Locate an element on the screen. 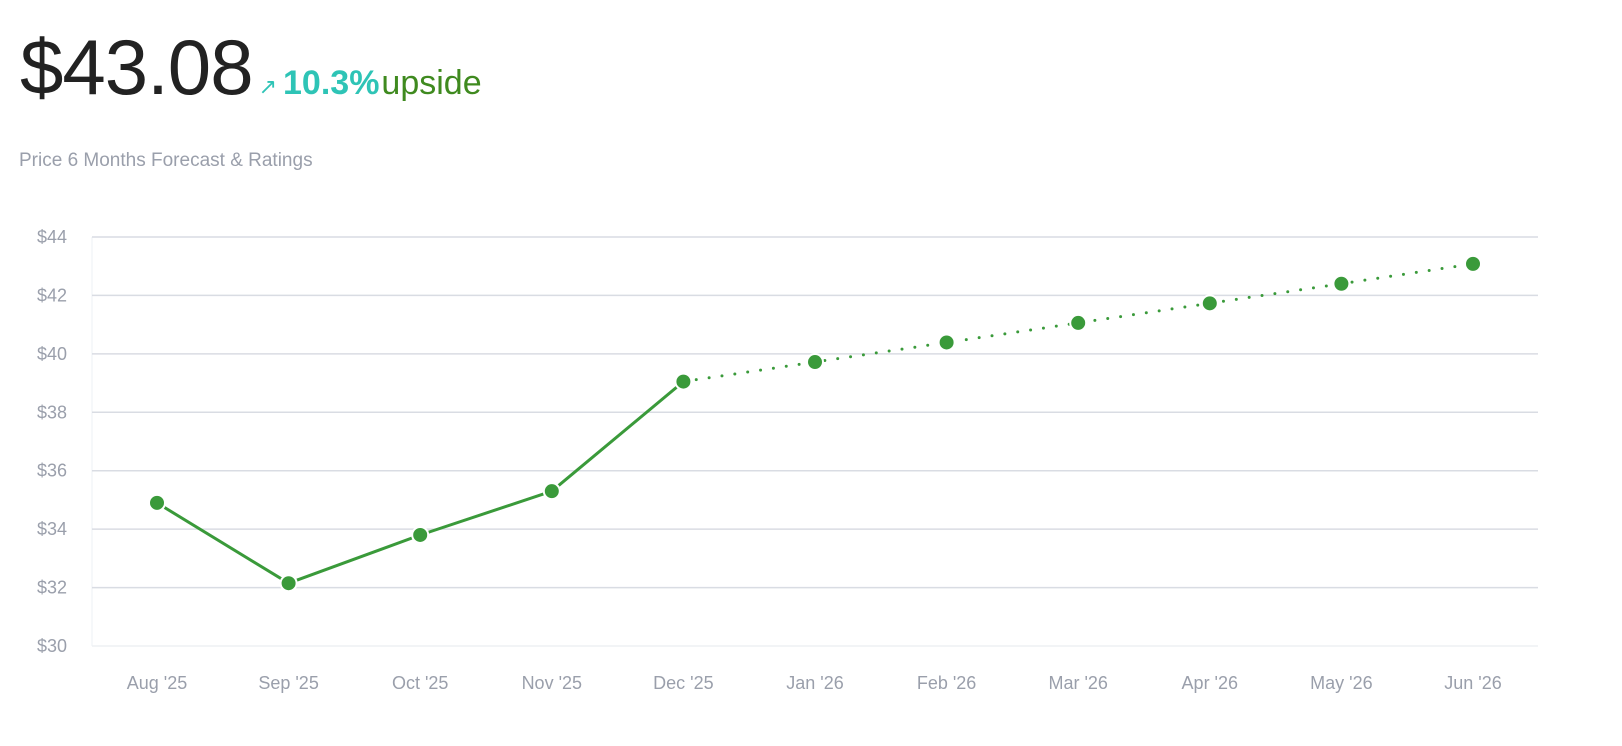 This screenshot has height=746, width=1622. x-tick-label: Nov '25 is located at coordinates (552, 683).